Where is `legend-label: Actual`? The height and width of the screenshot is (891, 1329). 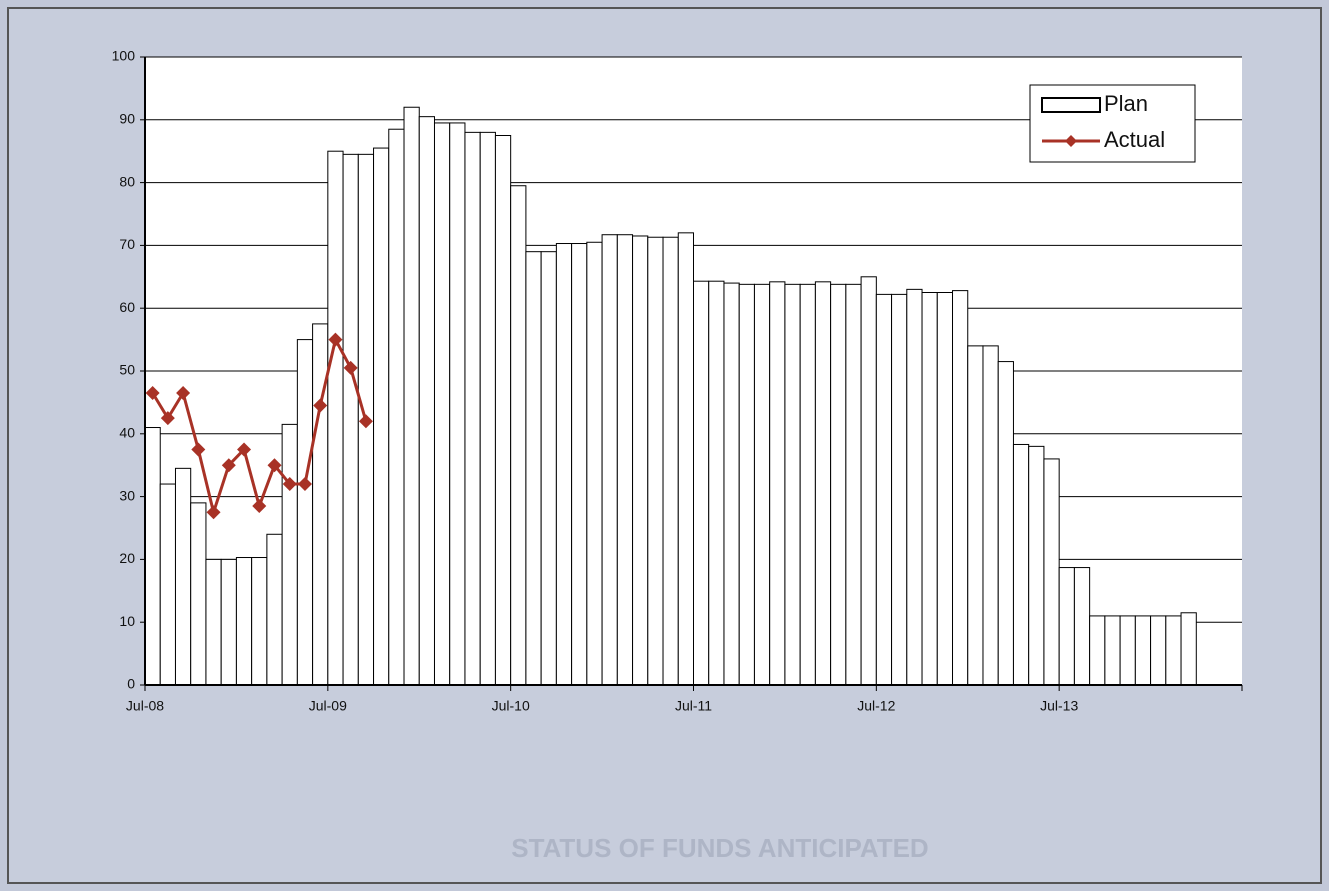 legend-label: Actual is located at coordinates (1134, 139).